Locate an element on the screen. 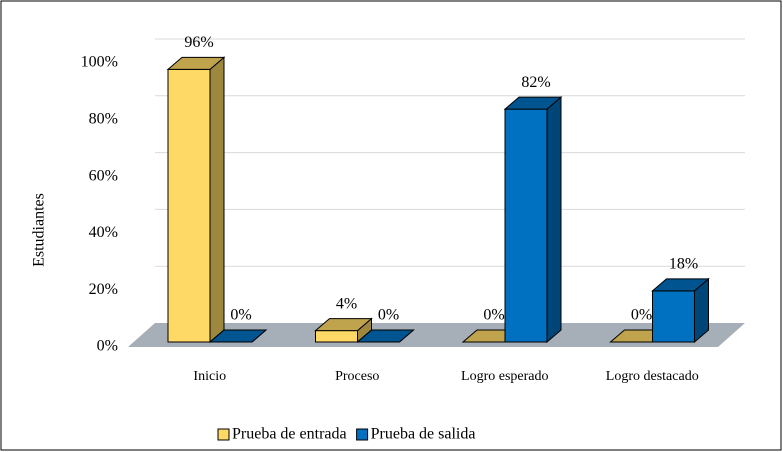 The image size is (783, 452). legend-label: Prueba de salida is located at coordinates (423, 434).